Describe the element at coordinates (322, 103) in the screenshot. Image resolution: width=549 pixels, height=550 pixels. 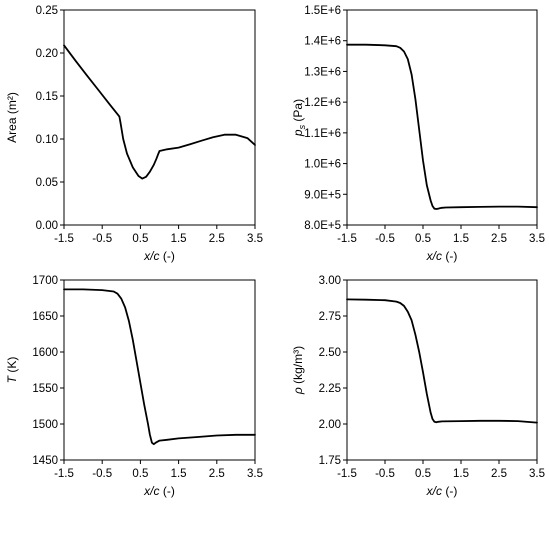
I see `y-tick-label: 1.2E+6` at that location.